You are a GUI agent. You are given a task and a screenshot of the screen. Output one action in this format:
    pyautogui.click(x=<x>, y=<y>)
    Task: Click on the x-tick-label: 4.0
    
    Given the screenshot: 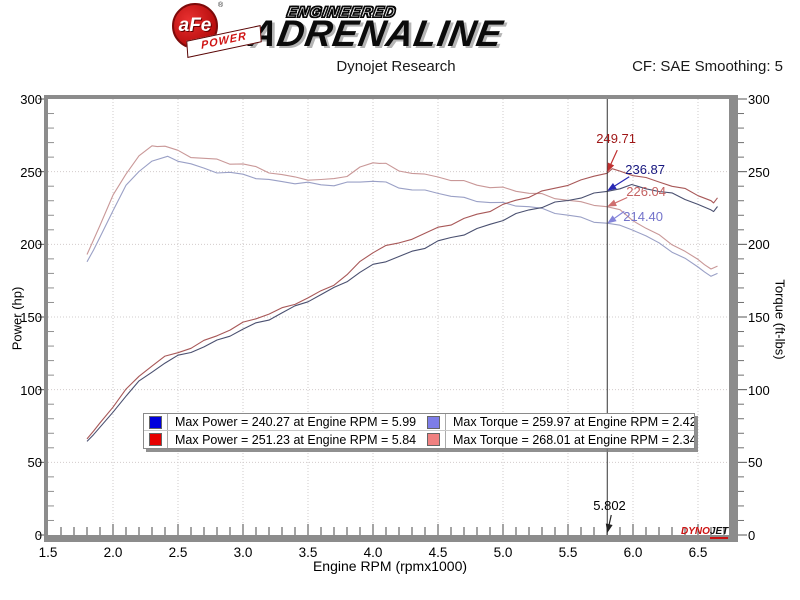 What is the action you would take?
    pyautogui.click(x=373, y=552)
    